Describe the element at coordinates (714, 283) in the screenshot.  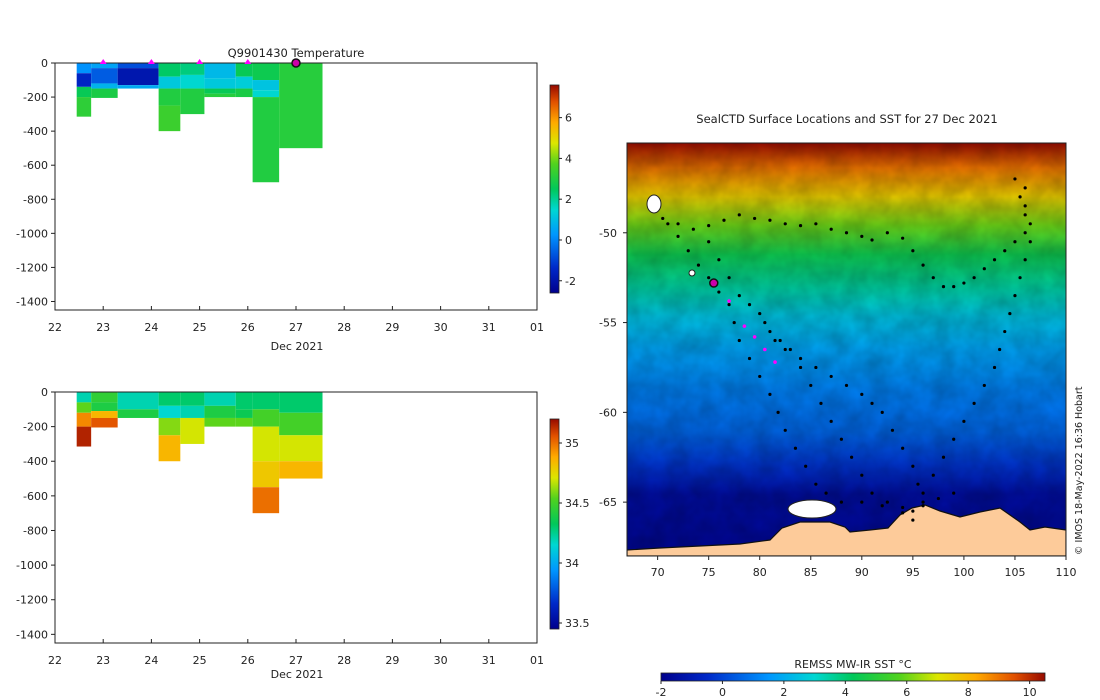
I see `current-position-marker` at that location.